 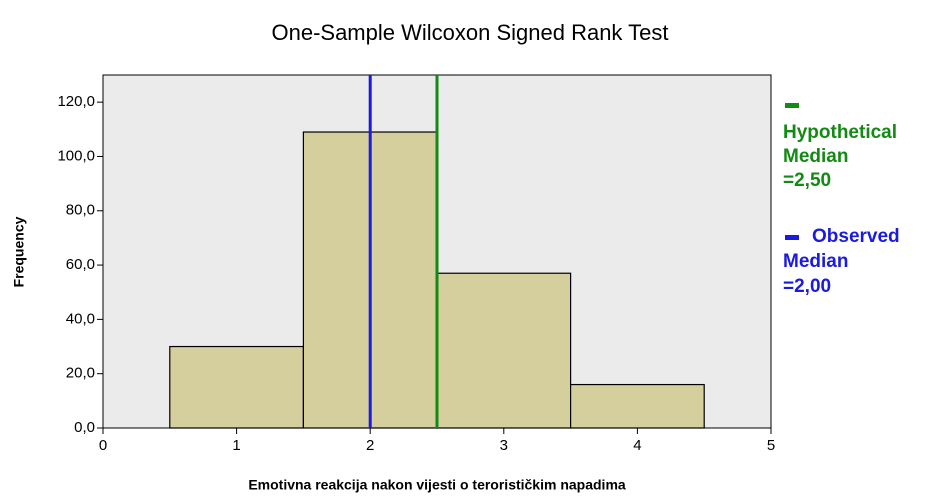 I want to click on y-tick-label: 100,0, so click(x=76, y=155).